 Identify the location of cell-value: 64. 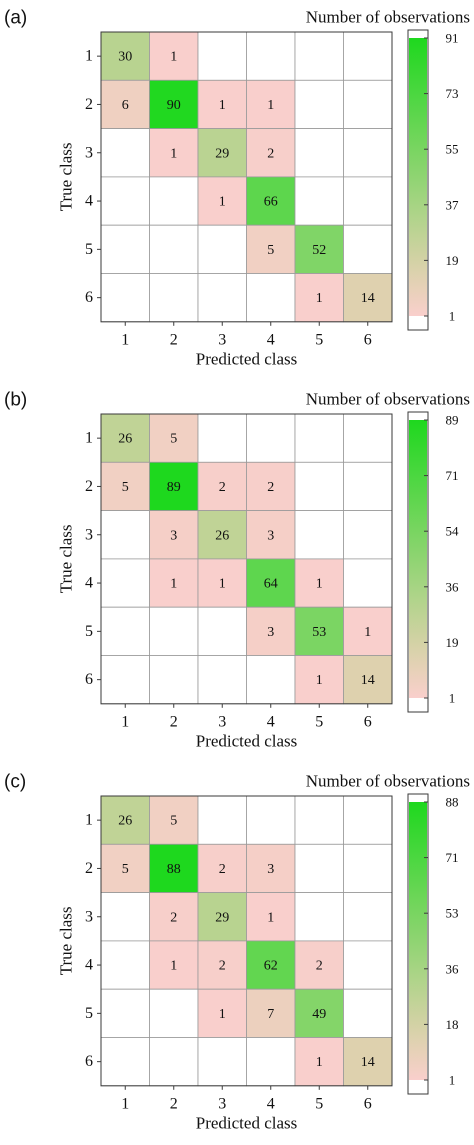
(271, 584).